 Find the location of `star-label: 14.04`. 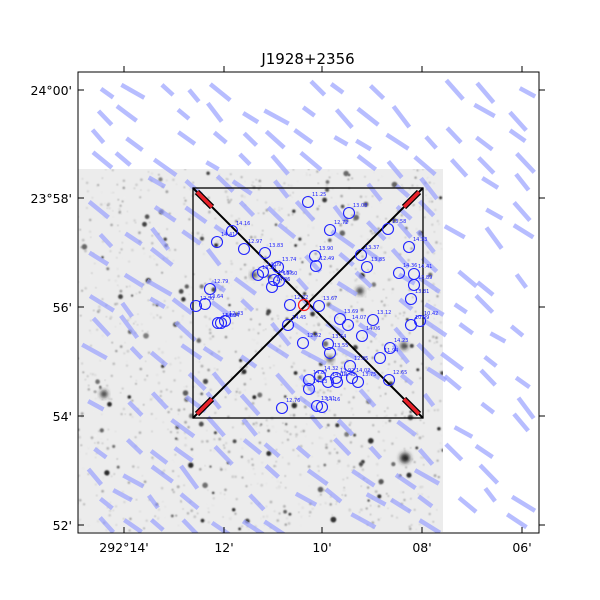

star-label: 14.04 is located at coordinates (232, 316).